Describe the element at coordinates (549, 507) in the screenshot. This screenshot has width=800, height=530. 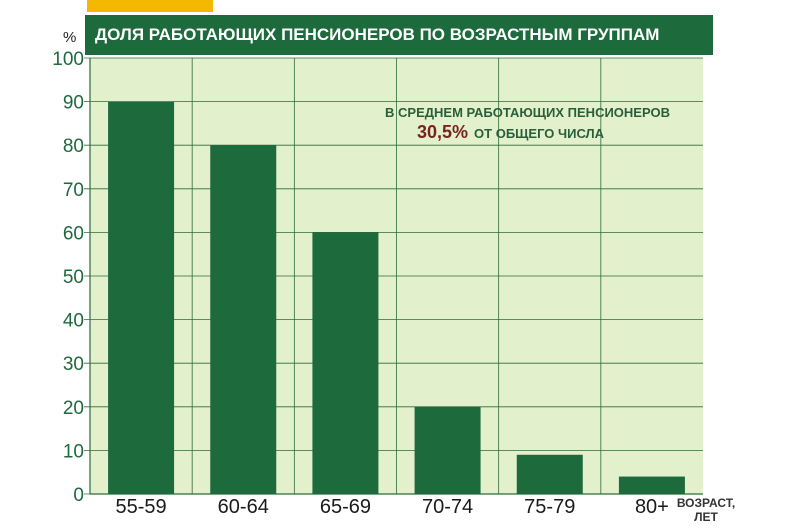
I see `x-tick-label: 75-79` at that location.